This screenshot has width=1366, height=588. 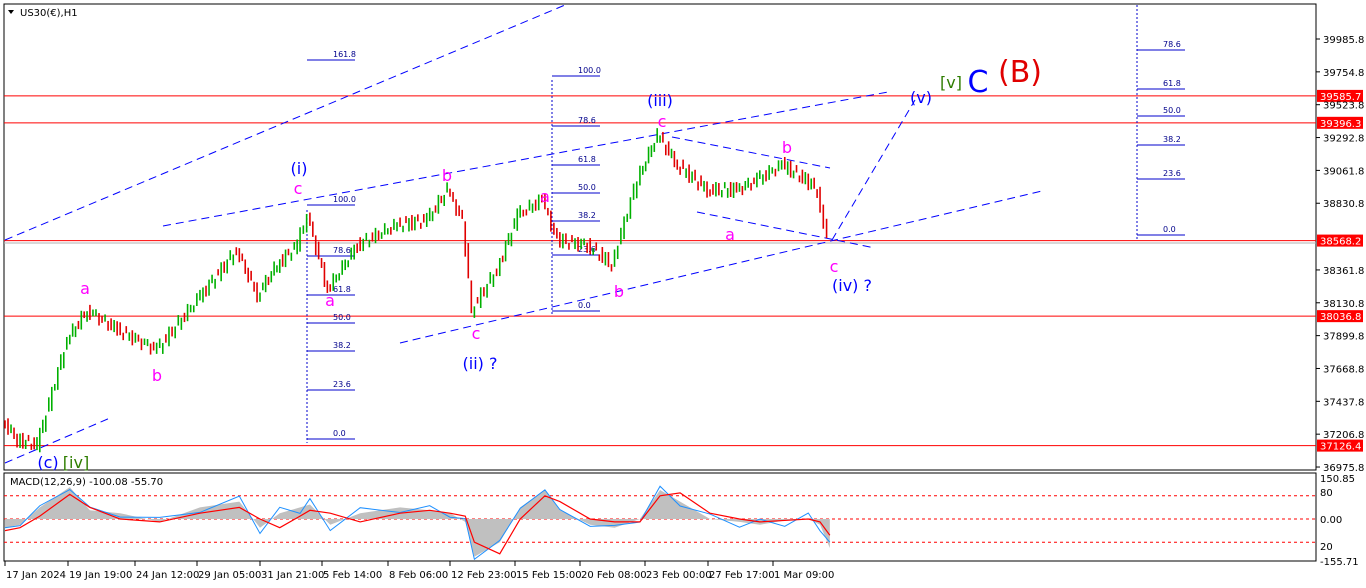 I want to click on dropdown-triangle-icon, so click(x=11, y=12).